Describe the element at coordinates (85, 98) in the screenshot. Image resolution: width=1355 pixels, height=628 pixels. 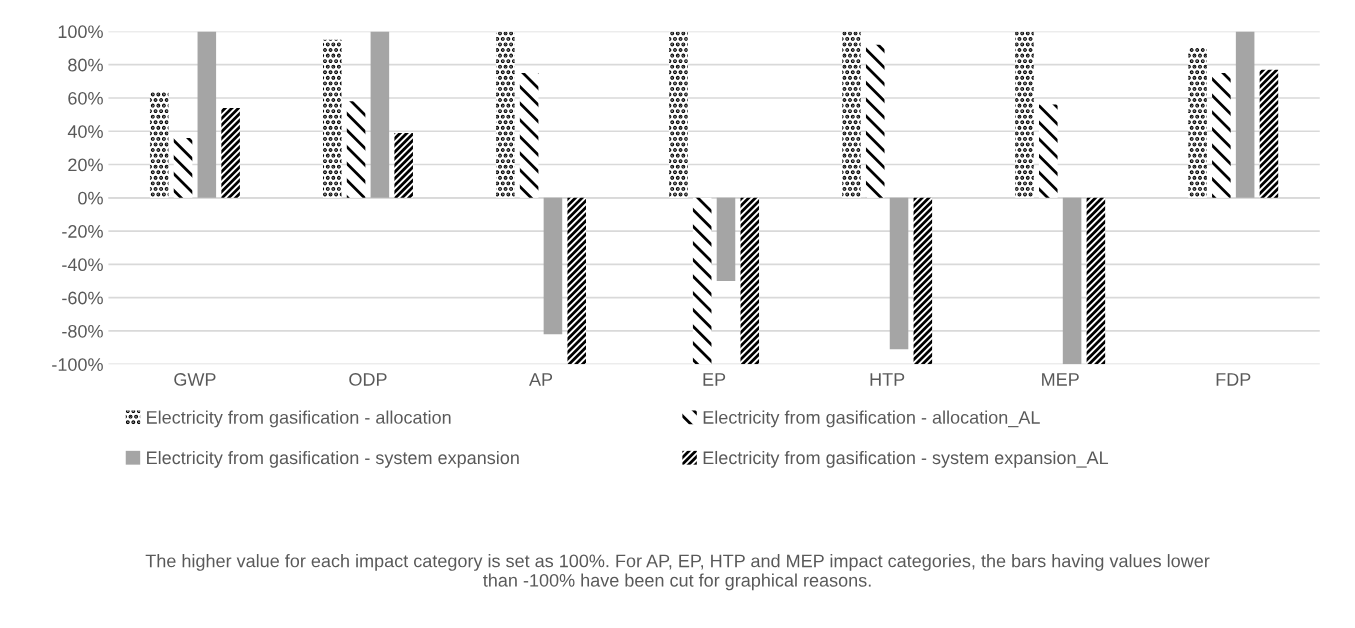
I see `y-tick-label: 60%` at that location.